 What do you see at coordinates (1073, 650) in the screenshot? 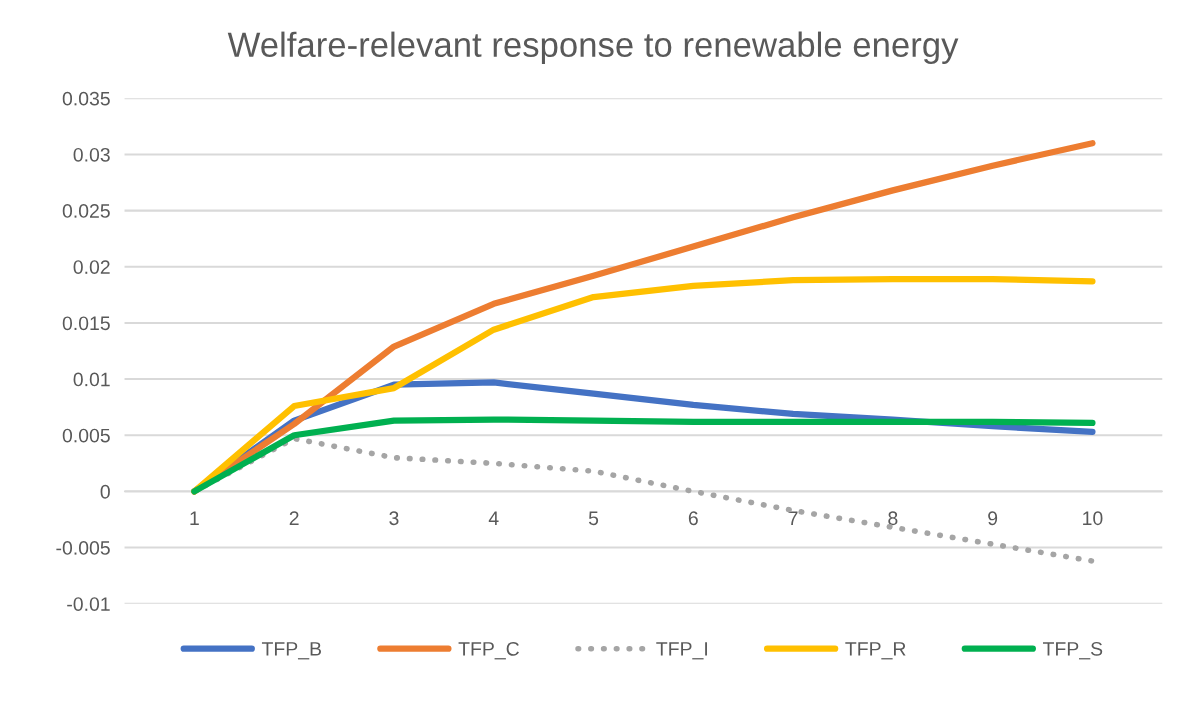
I see `legend-label: TFP_S` at bounding box center [1073, 650].